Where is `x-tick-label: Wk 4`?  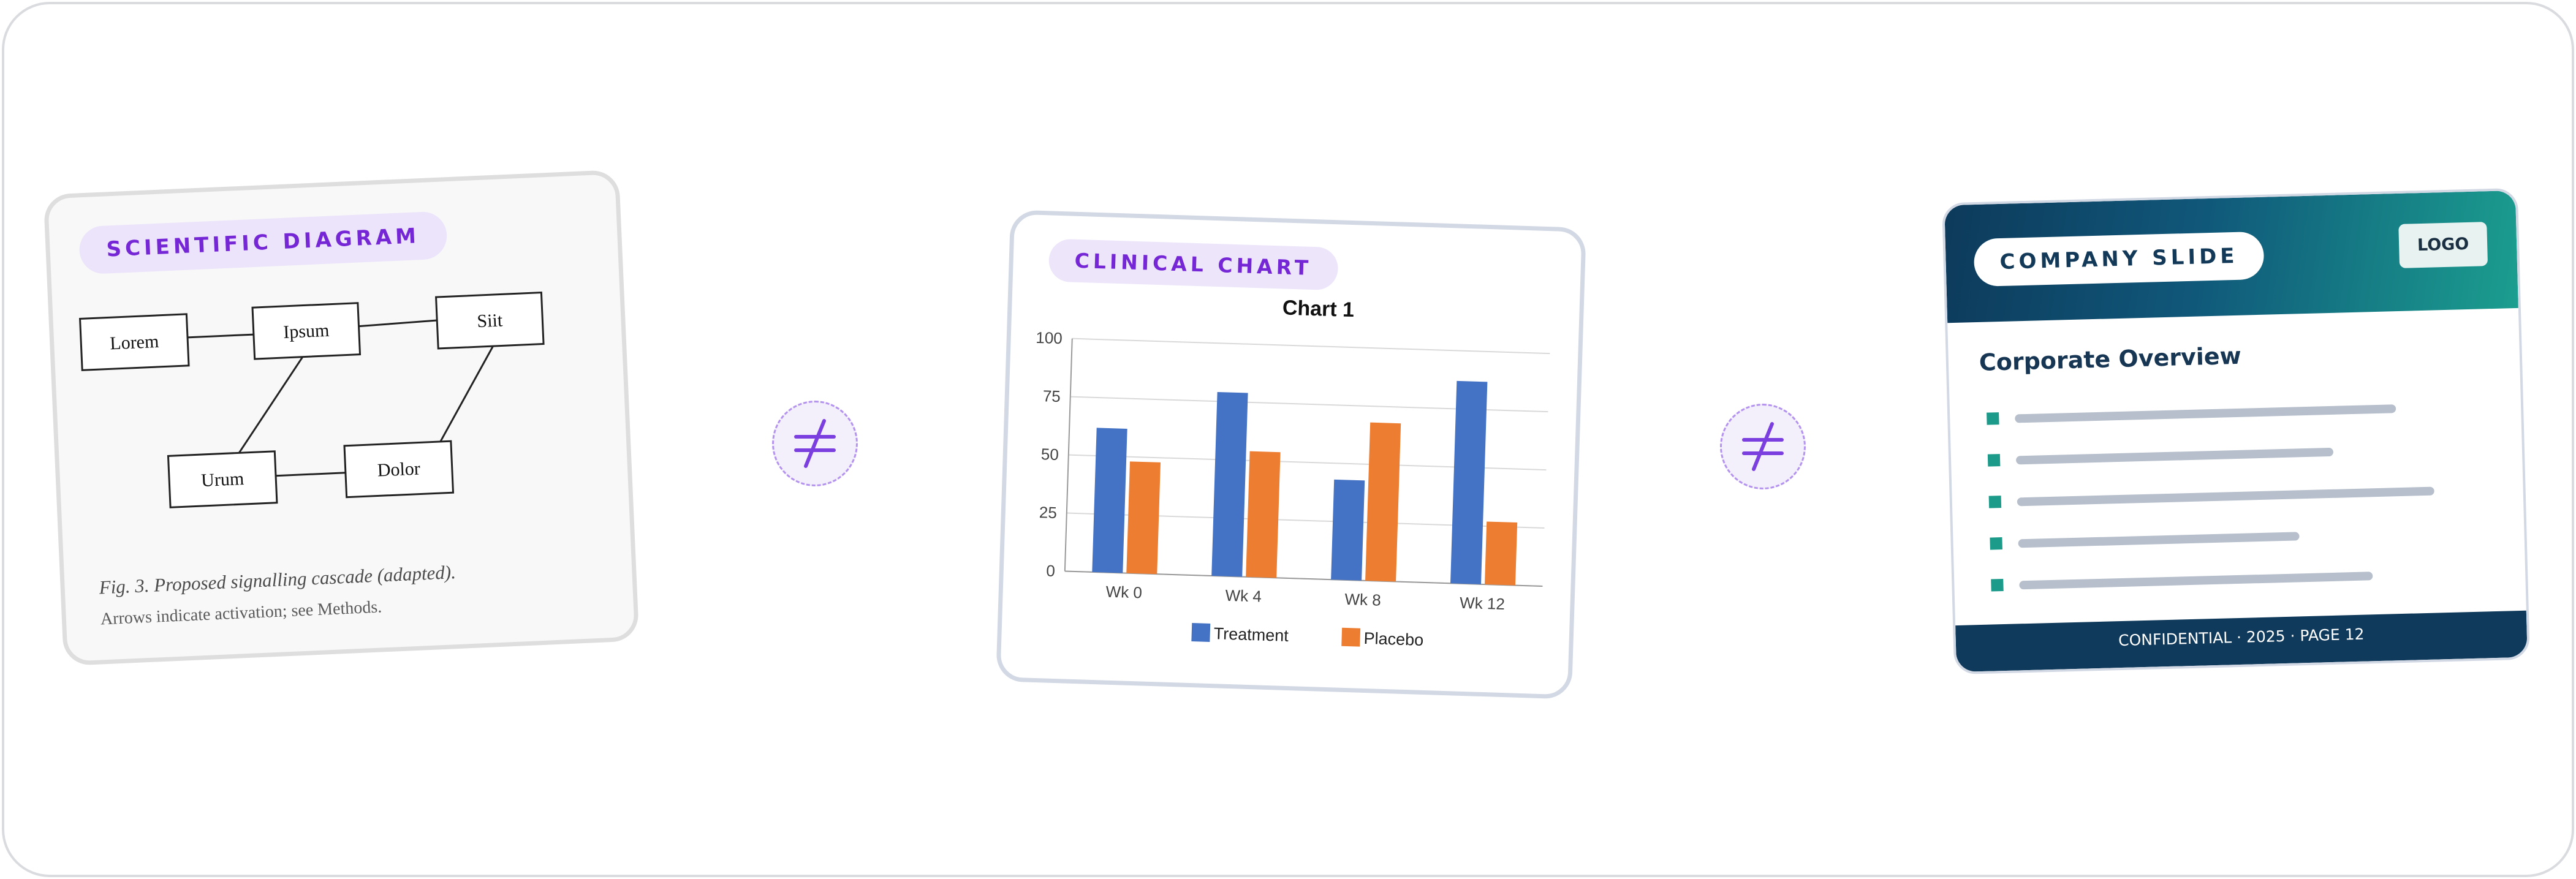
x-tick-label: Wk 4 is located at coordinates (1243, 596).